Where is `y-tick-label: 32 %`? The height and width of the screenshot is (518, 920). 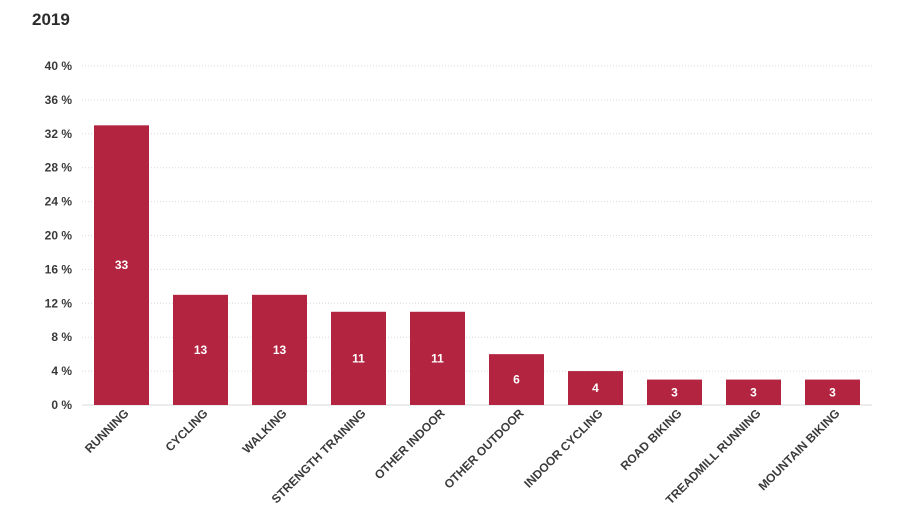
y-tick-label: 32 % is located at coordinates (59, 134).